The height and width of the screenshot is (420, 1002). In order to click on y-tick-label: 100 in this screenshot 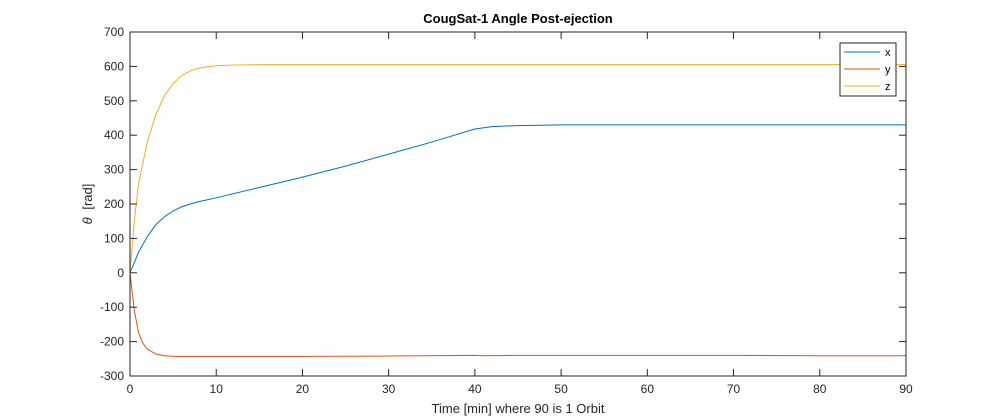, I will do `click(114, 238)`.